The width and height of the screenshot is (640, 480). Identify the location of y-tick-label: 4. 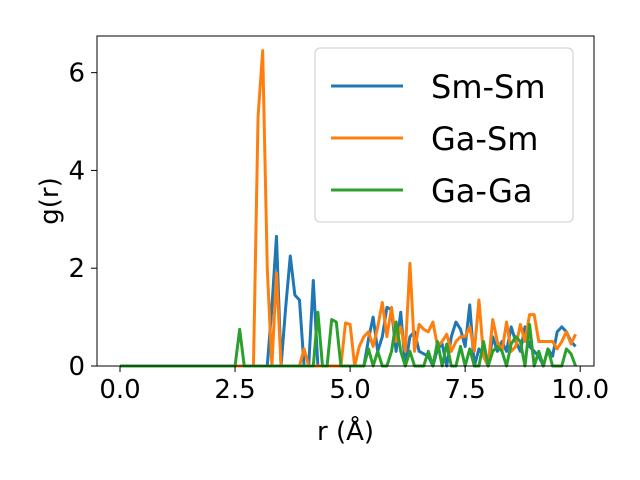
(76, 171).